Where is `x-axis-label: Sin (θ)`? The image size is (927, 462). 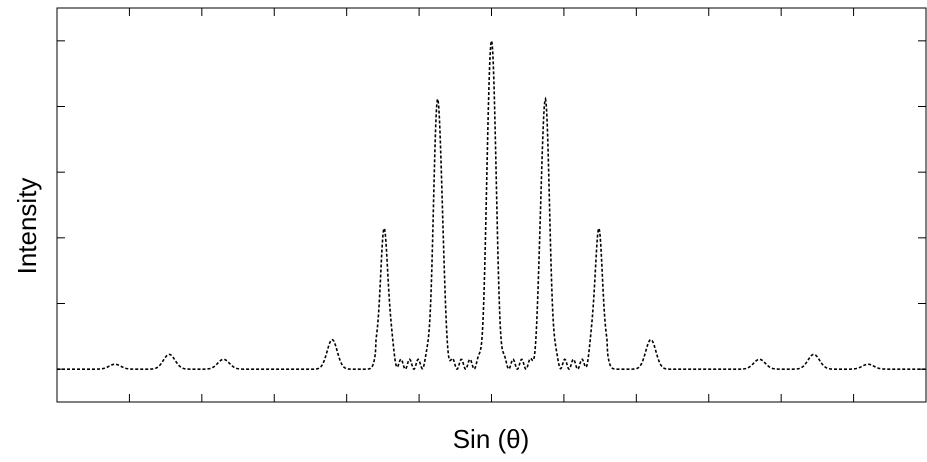
x-axis-label: Sin (θ) is located at coordinates (491, 439).